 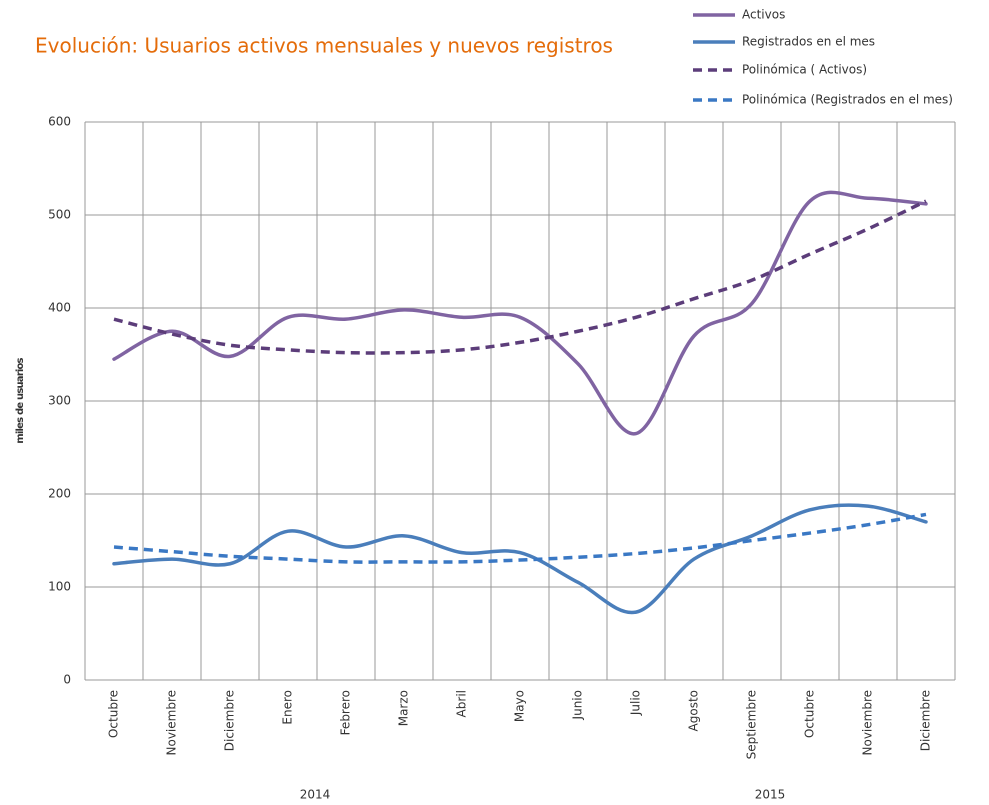 I want to click on year-label: 2015, so click(x=770, y=795).